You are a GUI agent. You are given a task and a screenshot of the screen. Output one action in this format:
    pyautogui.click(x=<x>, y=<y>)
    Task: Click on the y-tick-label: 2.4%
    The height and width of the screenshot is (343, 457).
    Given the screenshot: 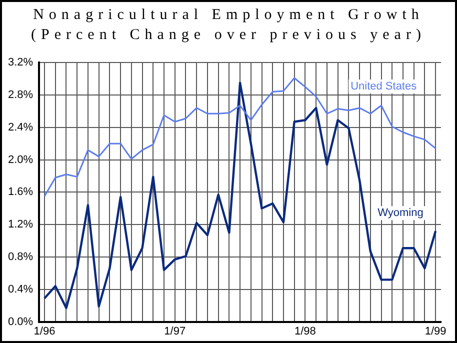 What is the action you would take?
    pyautogui.click(x=21, y=127)
    